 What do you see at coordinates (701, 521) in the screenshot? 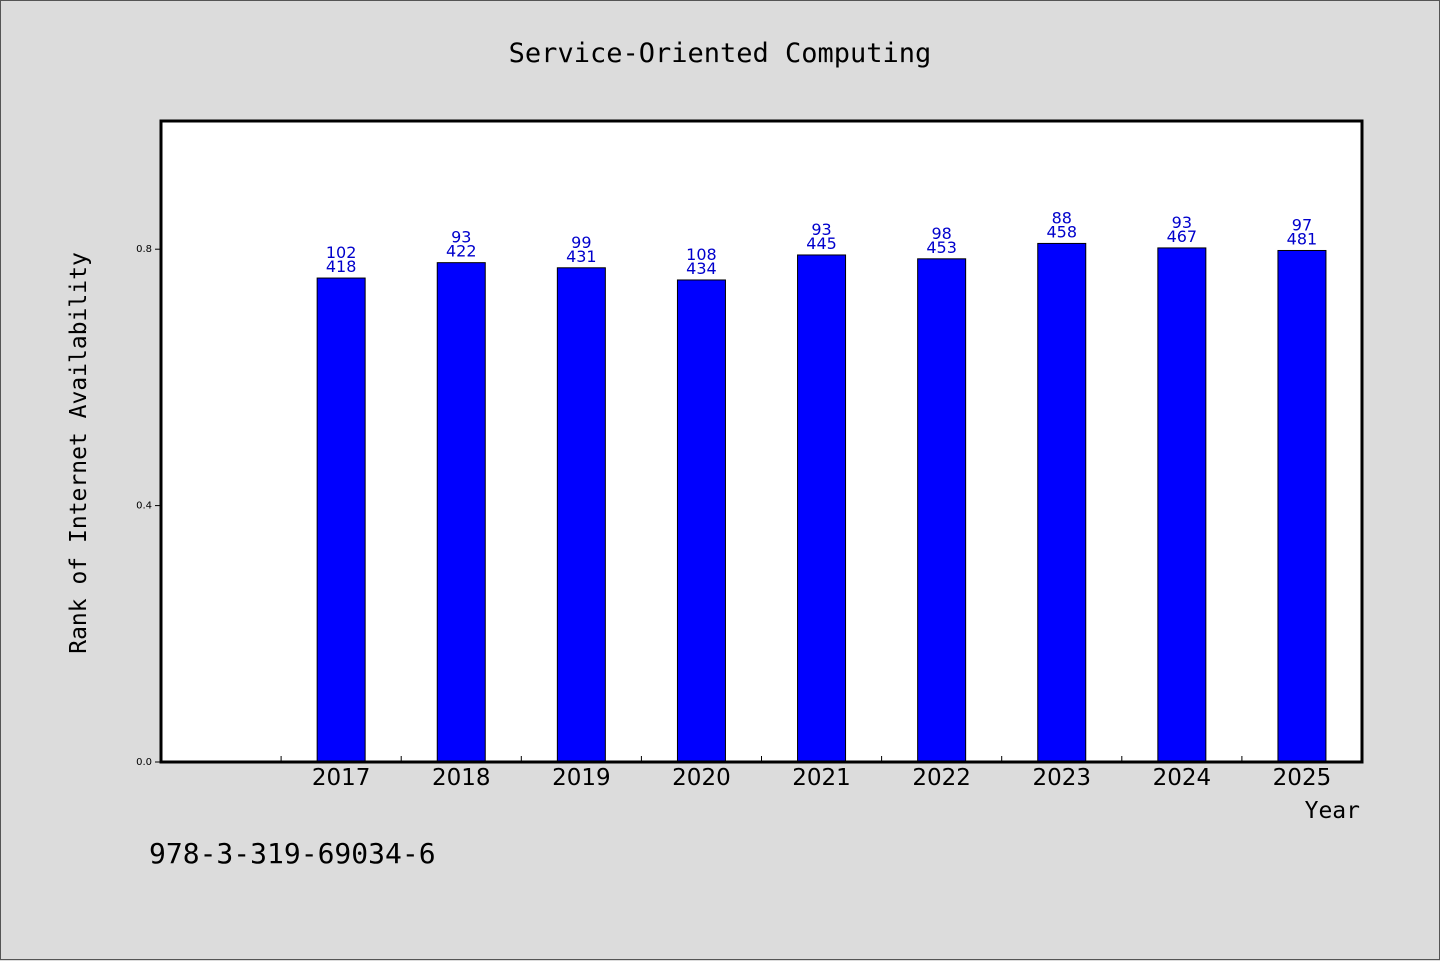
I see `bar-2020` at bounding box center [701, 521].